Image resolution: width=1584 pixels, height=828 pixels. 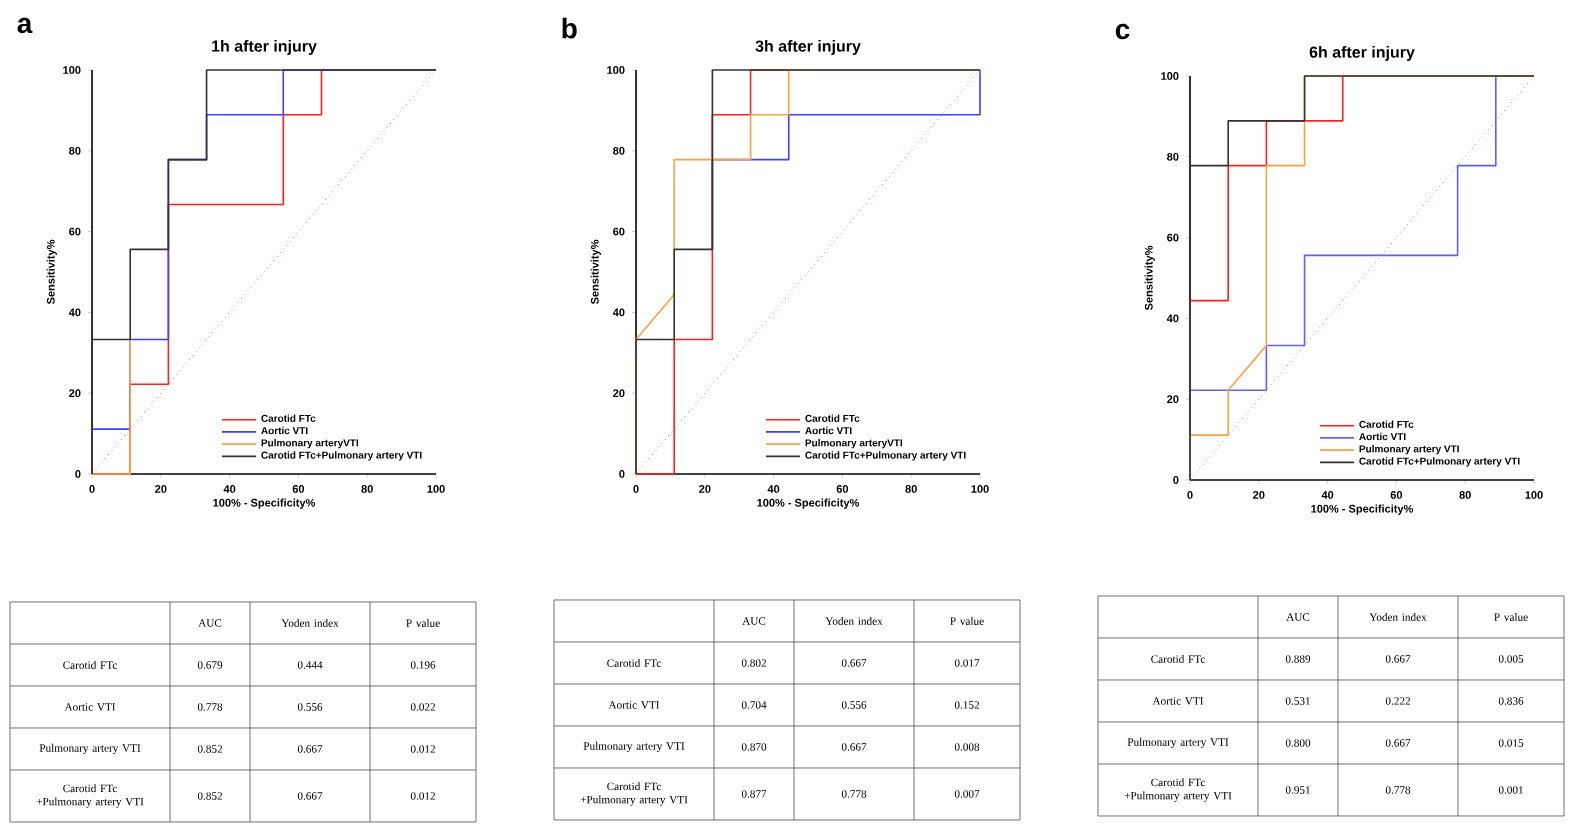 I want to click on text: b, so click(x=569, y=28).